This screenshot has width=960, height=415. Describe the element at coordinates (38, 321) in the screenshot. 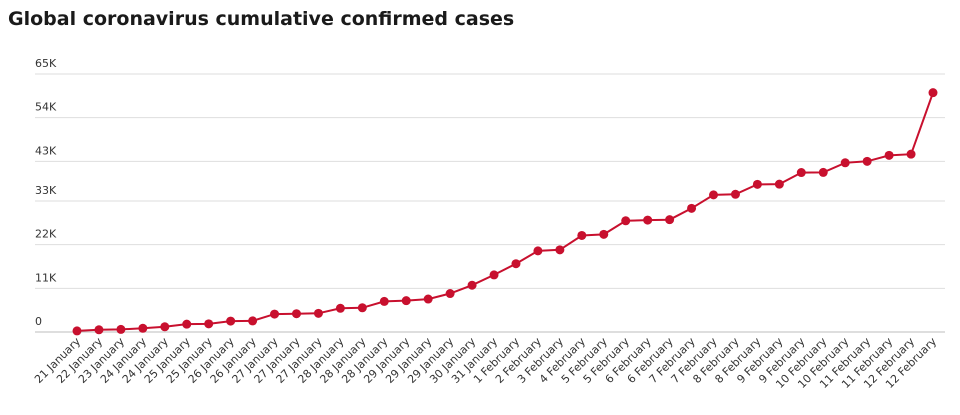

I see `y-tick-label: 0` at that location.